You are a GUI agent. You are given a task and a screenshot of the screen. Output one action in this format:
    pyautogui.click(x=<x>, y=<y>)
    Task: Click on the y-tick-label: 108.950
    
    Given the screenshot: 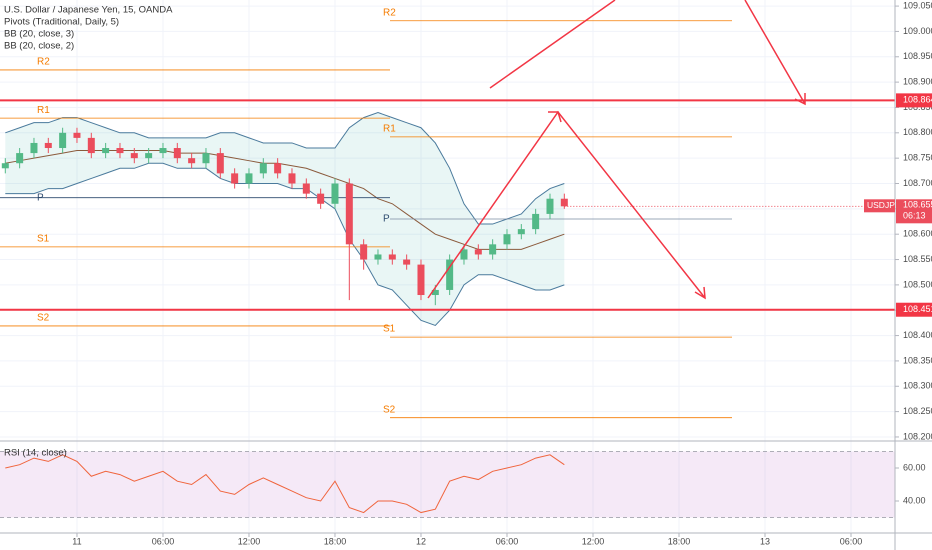 What is the action you would take?
    pyautogui.click(x=917, y=56)
    